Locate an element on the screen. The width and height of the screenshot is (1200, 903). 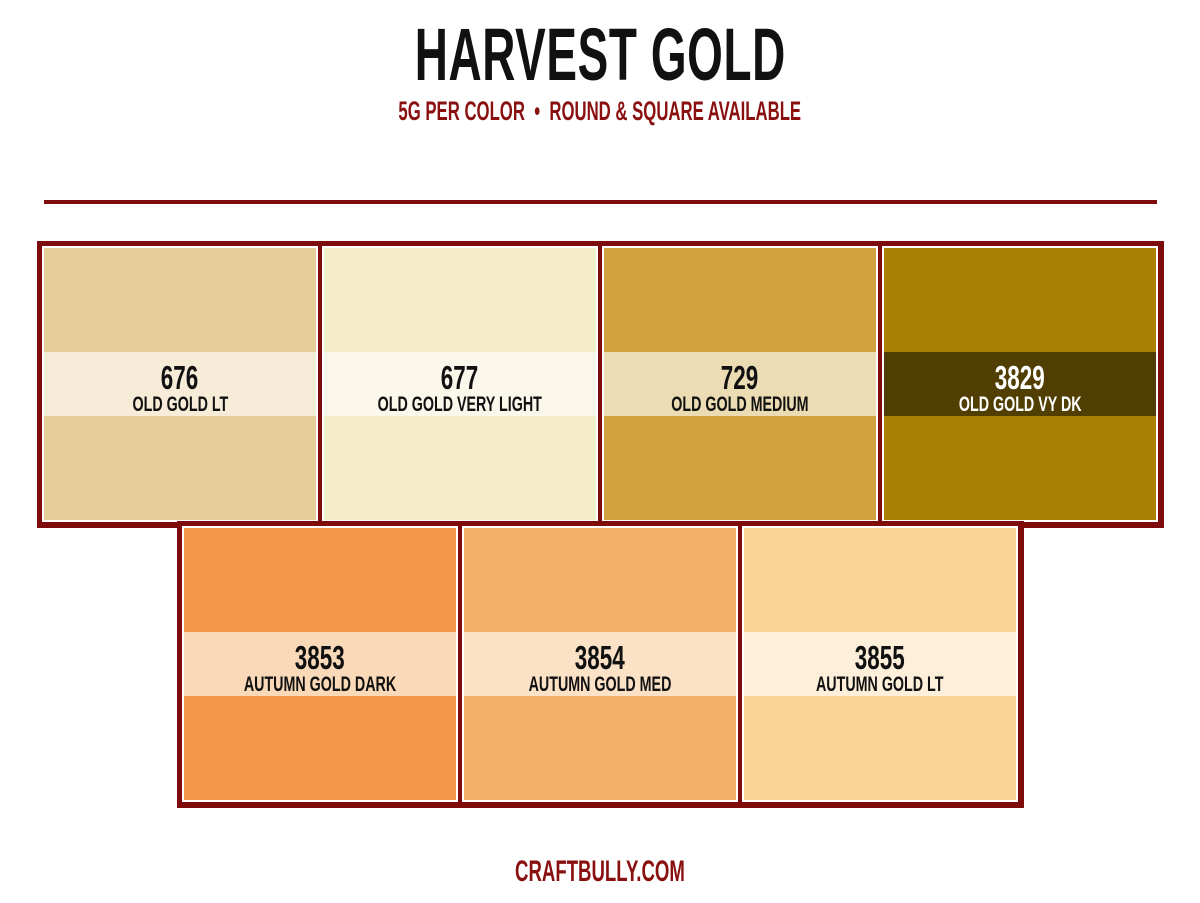
swatch: 3854 AUTUMN GOLD MED is located at coordinates (600, 664).